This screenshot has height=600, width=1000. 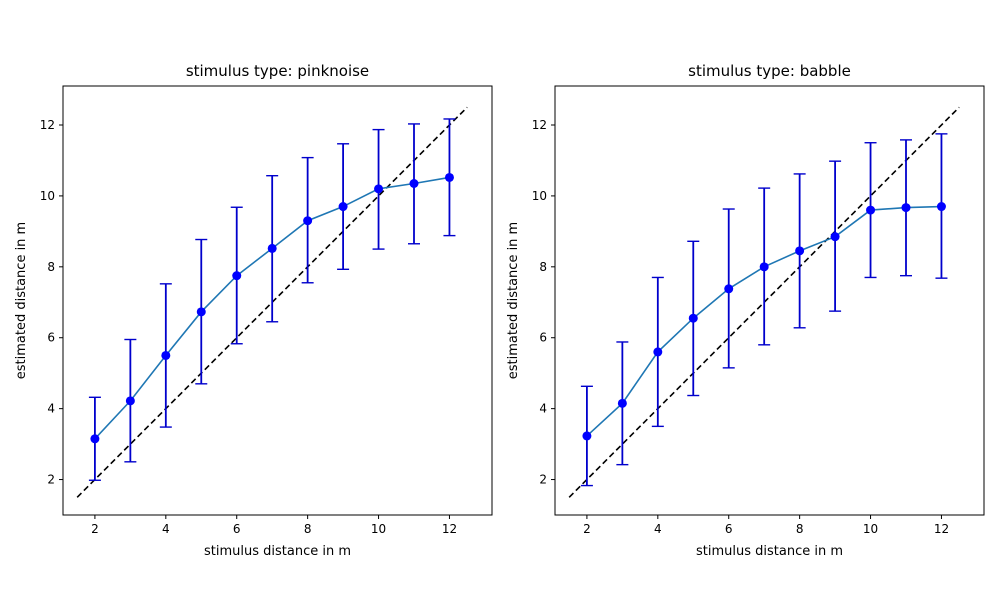 I want to click on chart-title: stimulus type: pinknoise, so click(x=277, y=71).